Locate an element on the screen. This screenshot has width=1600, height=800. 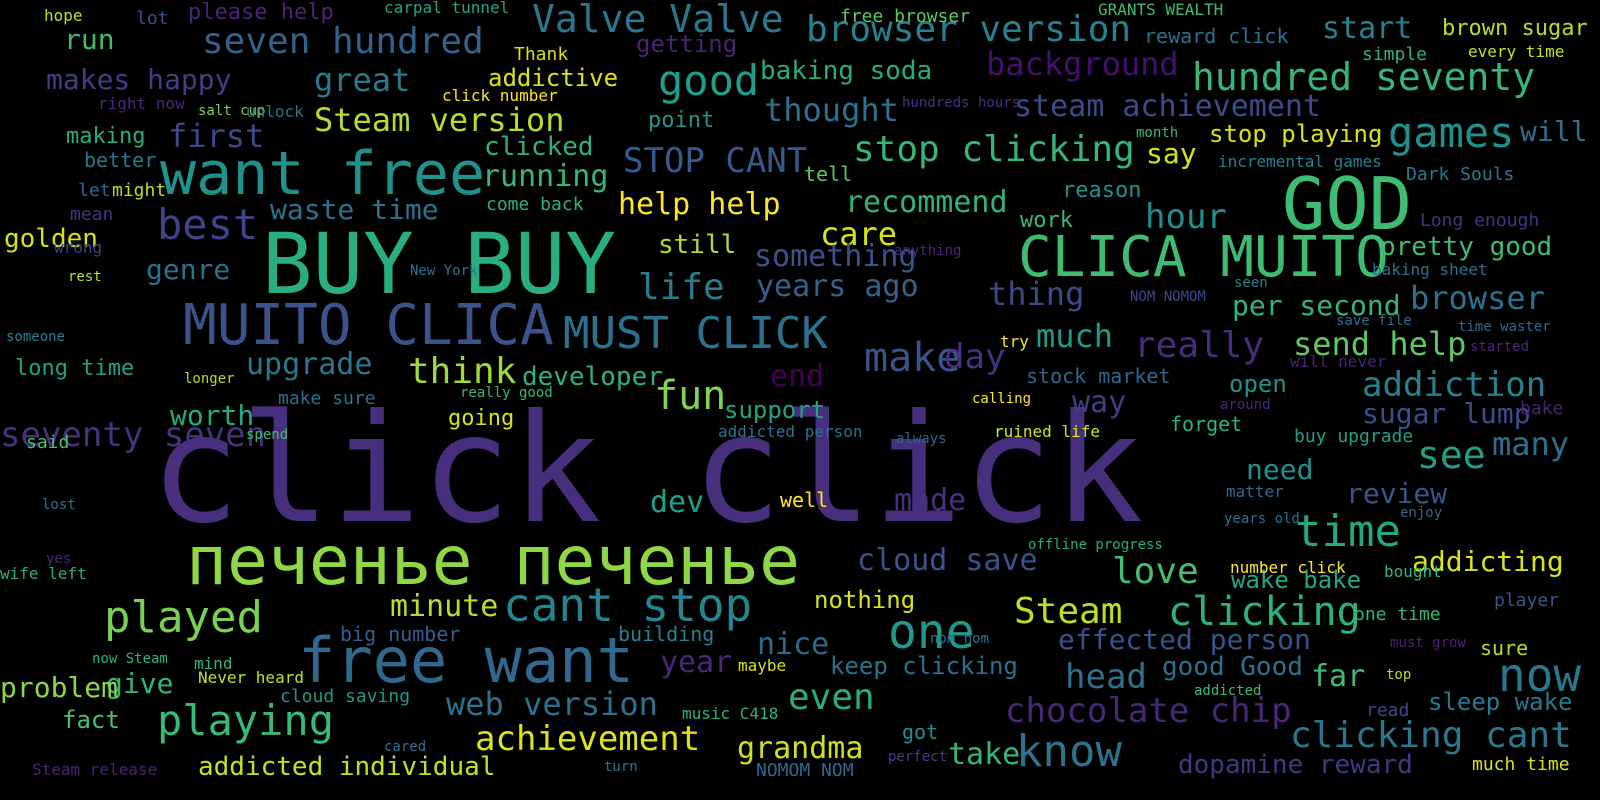
word: cant stop is located at coordinates (628, 605).